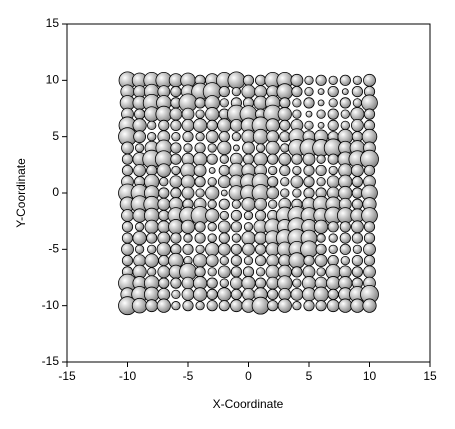  I want to click on x-tick-label: 15, so click(430, 376).